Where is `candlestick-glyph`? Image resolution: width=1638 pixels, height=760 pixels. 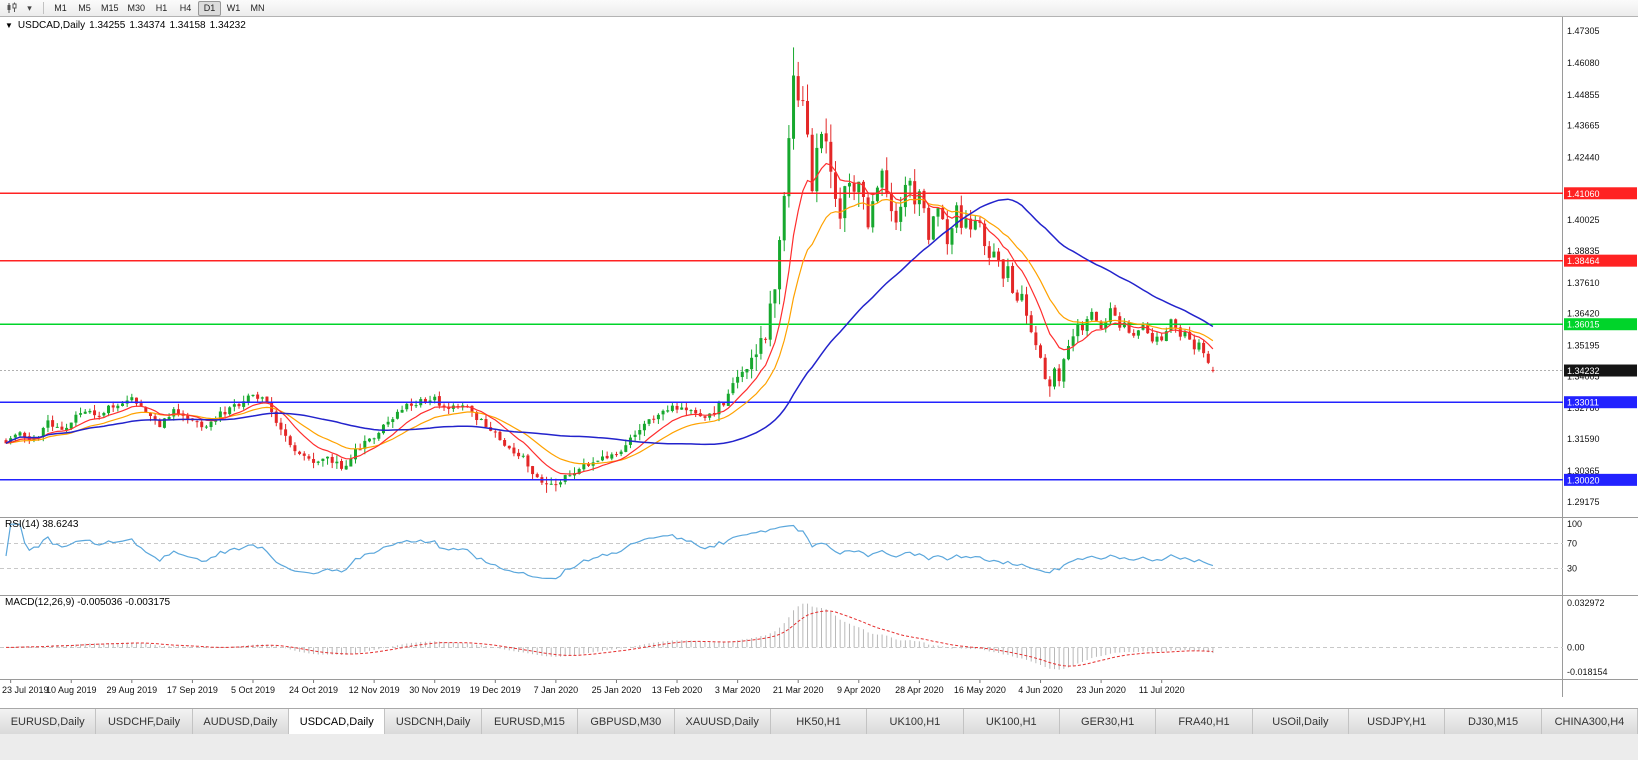 candlestick-glyph is located at coordinates (11, 7).